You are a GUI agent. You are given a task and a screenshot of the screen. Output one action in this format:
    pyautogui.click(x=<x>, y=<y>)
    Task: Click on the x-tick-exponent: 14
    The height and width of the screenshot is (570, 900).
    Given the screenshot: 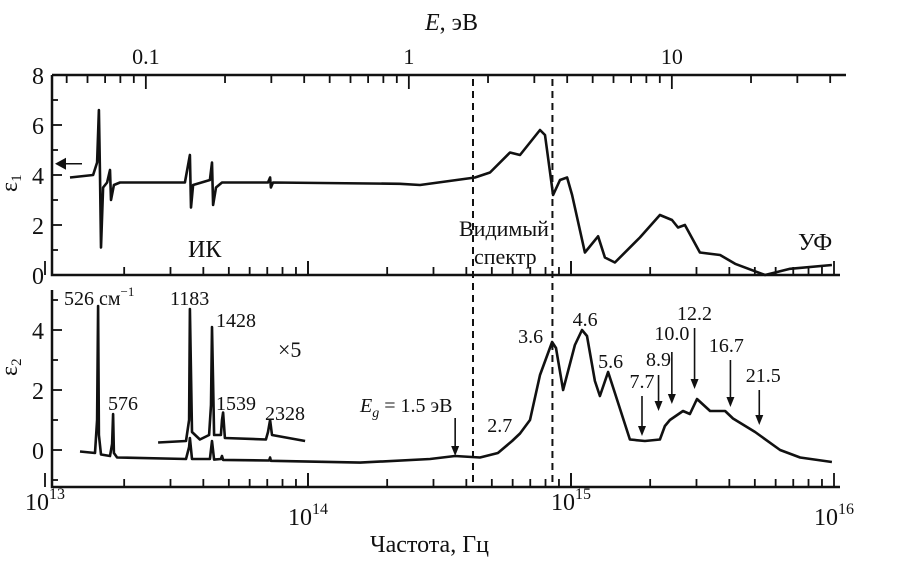 What is the action you would take?
    pyautogui.click(x=320, y=509)
    